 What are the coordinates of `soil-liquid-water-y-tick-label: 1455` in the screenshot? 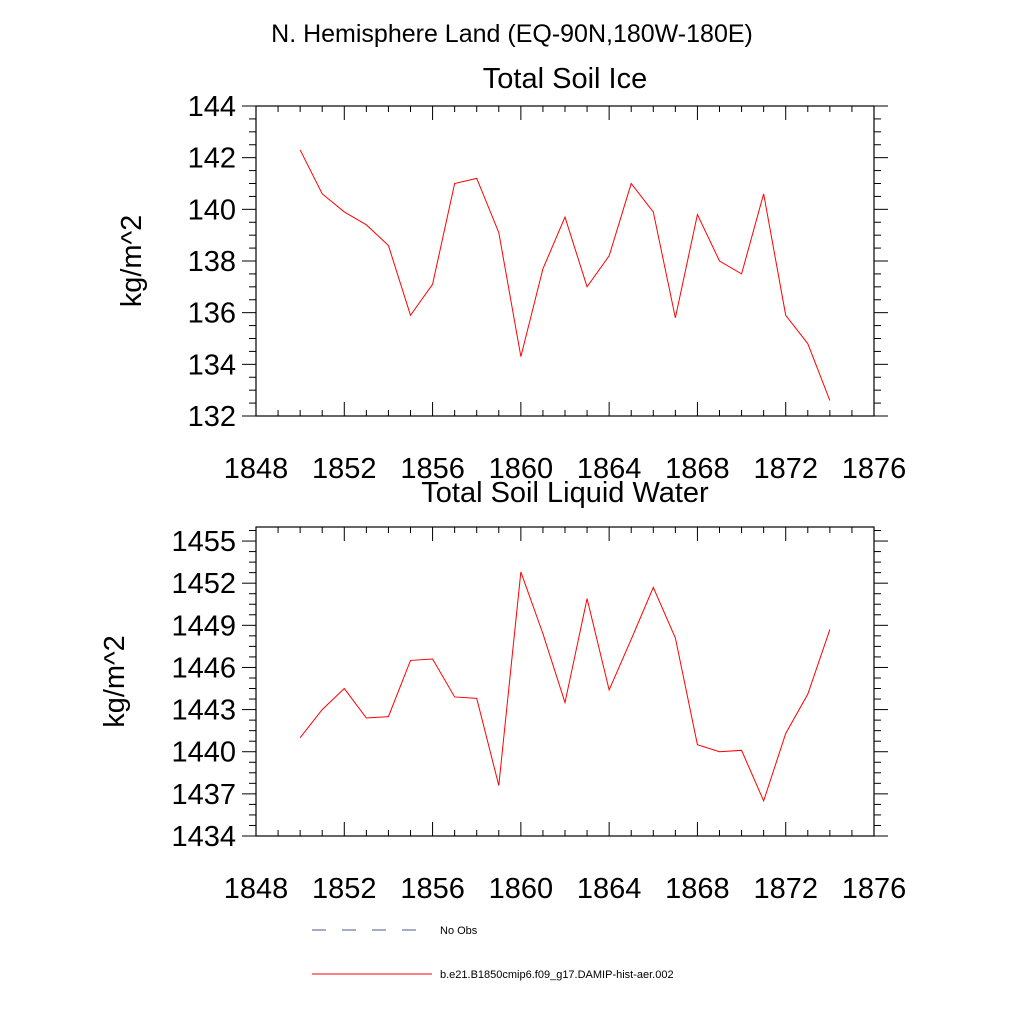 It's located at (203, 542).